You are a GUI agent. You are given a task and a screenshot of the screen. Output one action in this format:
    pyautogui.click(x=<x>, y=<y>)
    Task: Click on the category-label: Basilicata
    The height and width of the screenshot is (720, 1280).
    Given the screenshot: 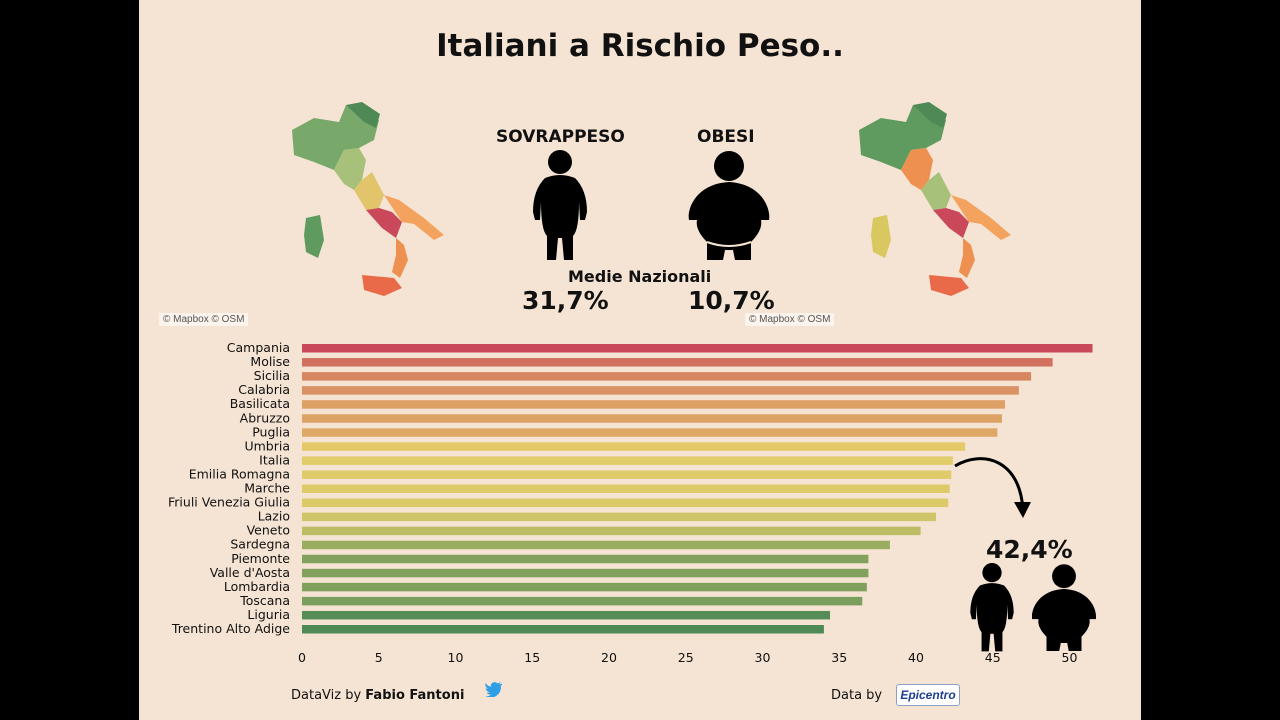 What is the action you would take?
    pyautogui.click(x=260, y=403)
    